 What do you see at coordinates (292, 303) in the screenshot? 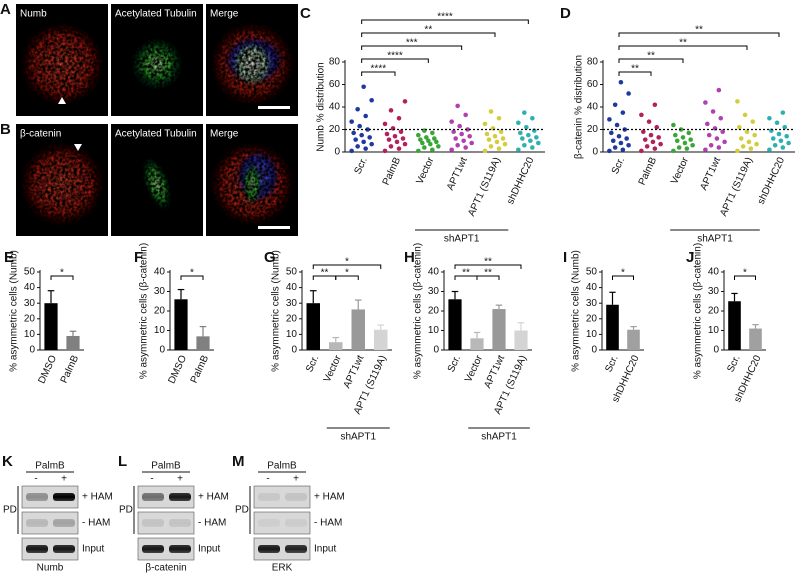
I see `y-tick-label: 30` at bounding box center [292, 303].